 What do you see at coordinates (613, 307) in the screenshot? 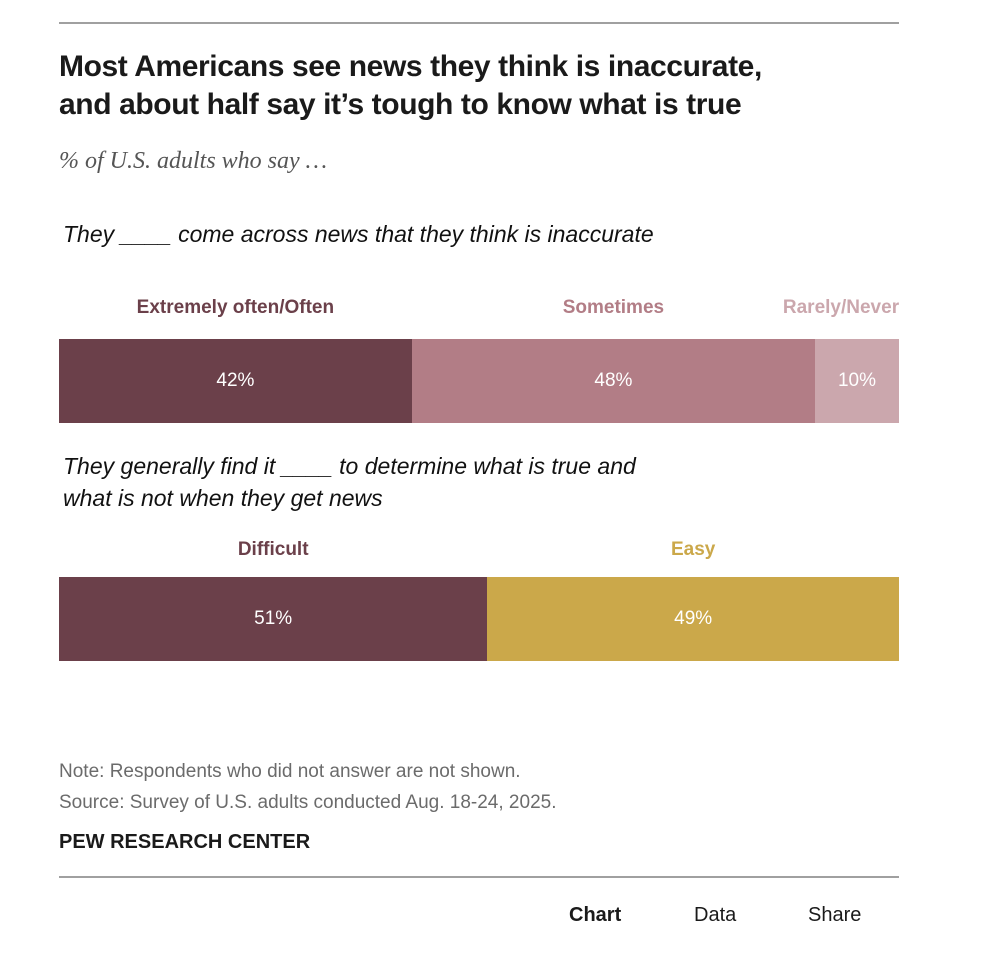
I see `category-label: Sometimes` at bounding box center [613, 307].